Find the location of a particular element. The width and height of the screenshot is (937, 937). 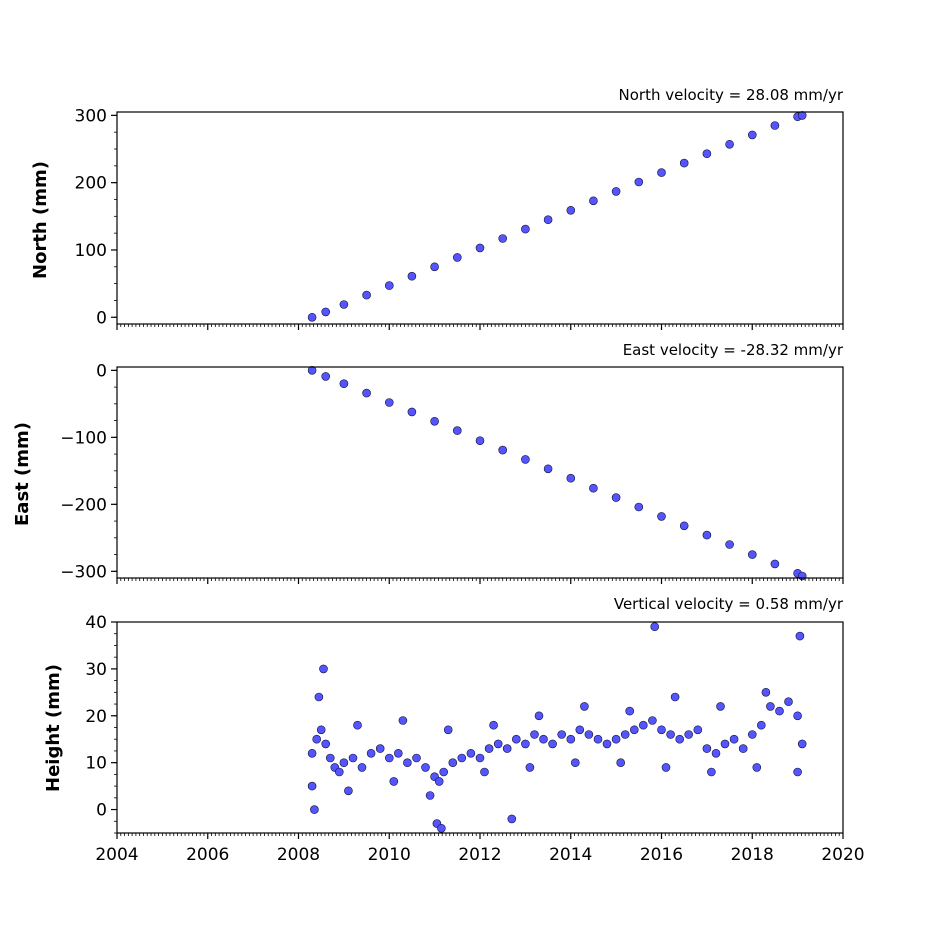

x-tick-label: 2006 is located at coordinates (207, 855).